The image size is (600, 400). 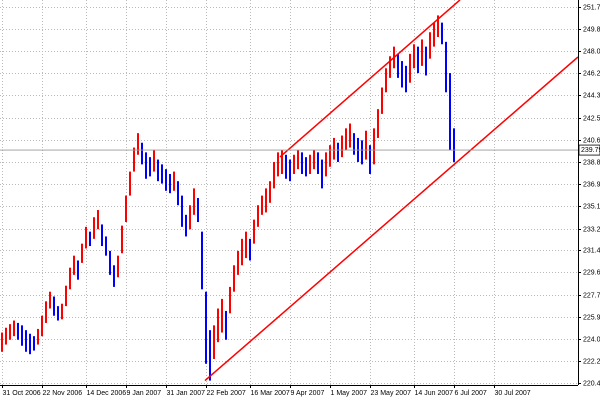 What do you see at coordinates (591, 184) in the screenshot?
I see `y-tick-label: 236.95` at bounding box center [591, 184].